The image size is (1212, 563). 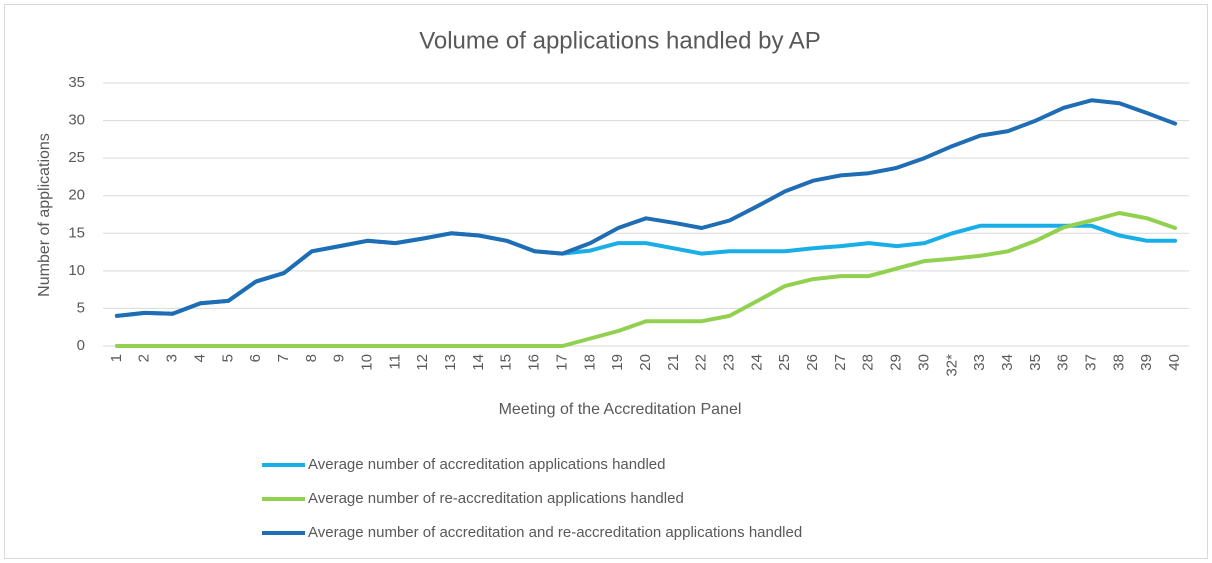 I want to click on y-tick-label: 25, so click(x=76, y=157).